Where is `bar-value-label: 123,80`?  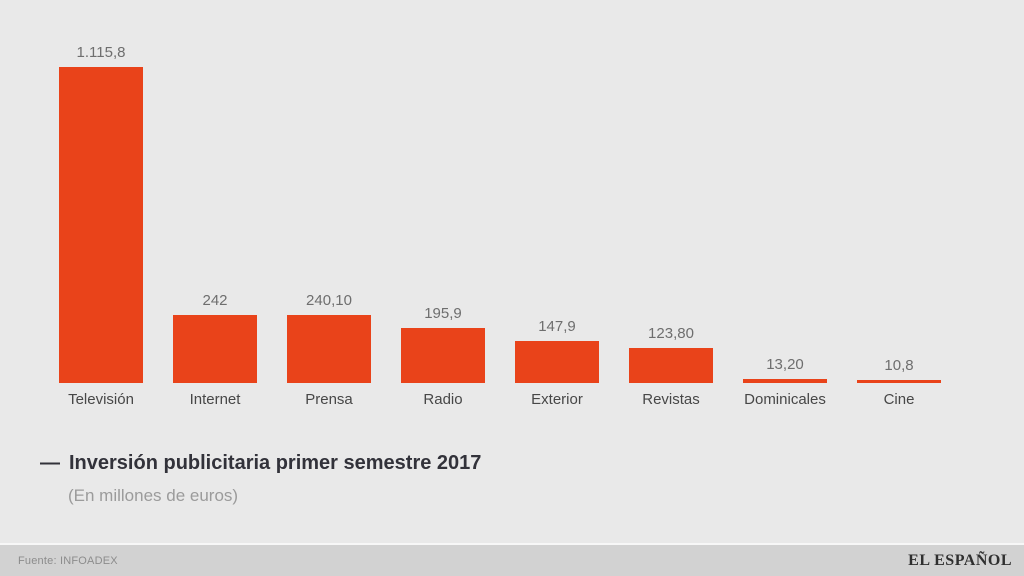
bar-value-label: 123,80 is located at coordinates (671, 333).